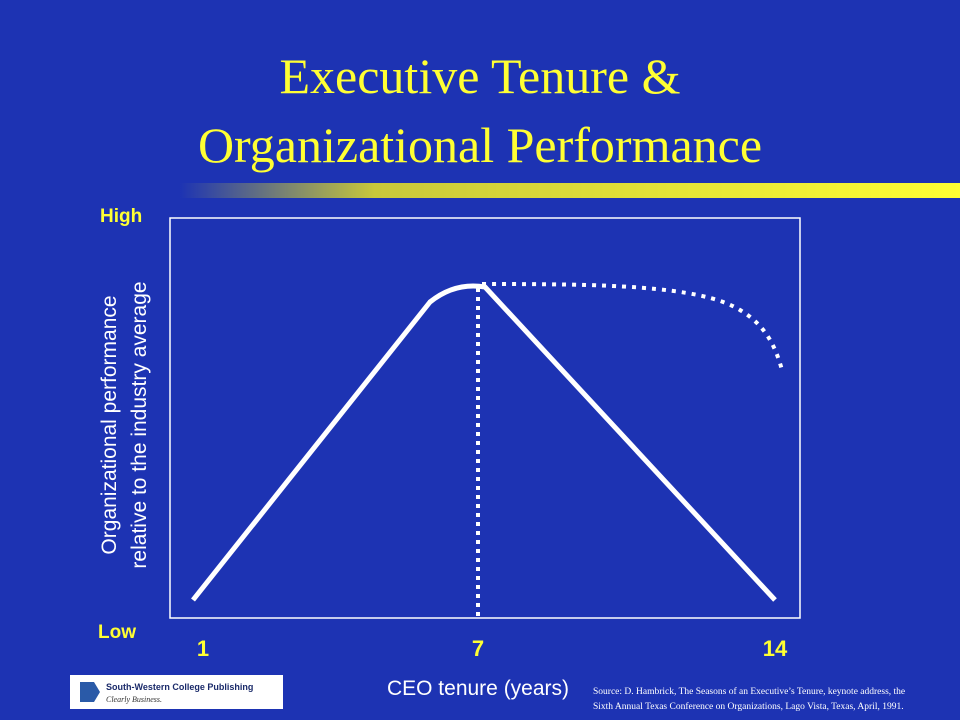  I want to click on accent-bar, so click(570, 190).